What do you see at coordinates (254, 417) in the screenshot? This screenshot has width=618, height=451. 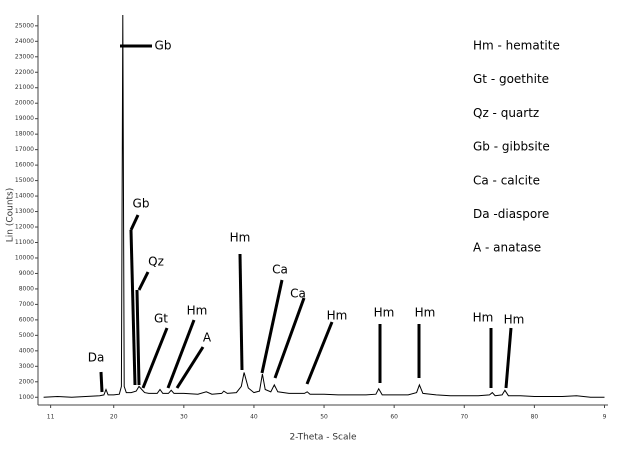 I see `x-tick-label: 40` at bounding box center [254, 417].